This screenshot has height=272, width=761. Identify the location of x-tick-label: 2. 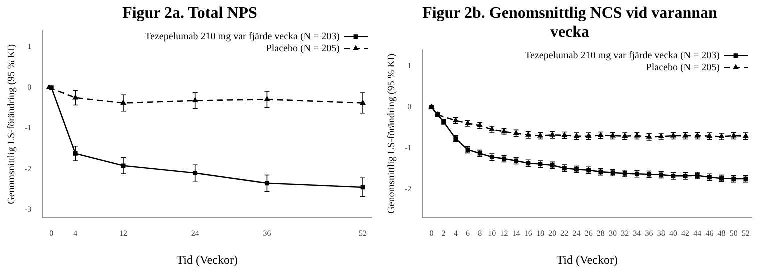
(444, 233).